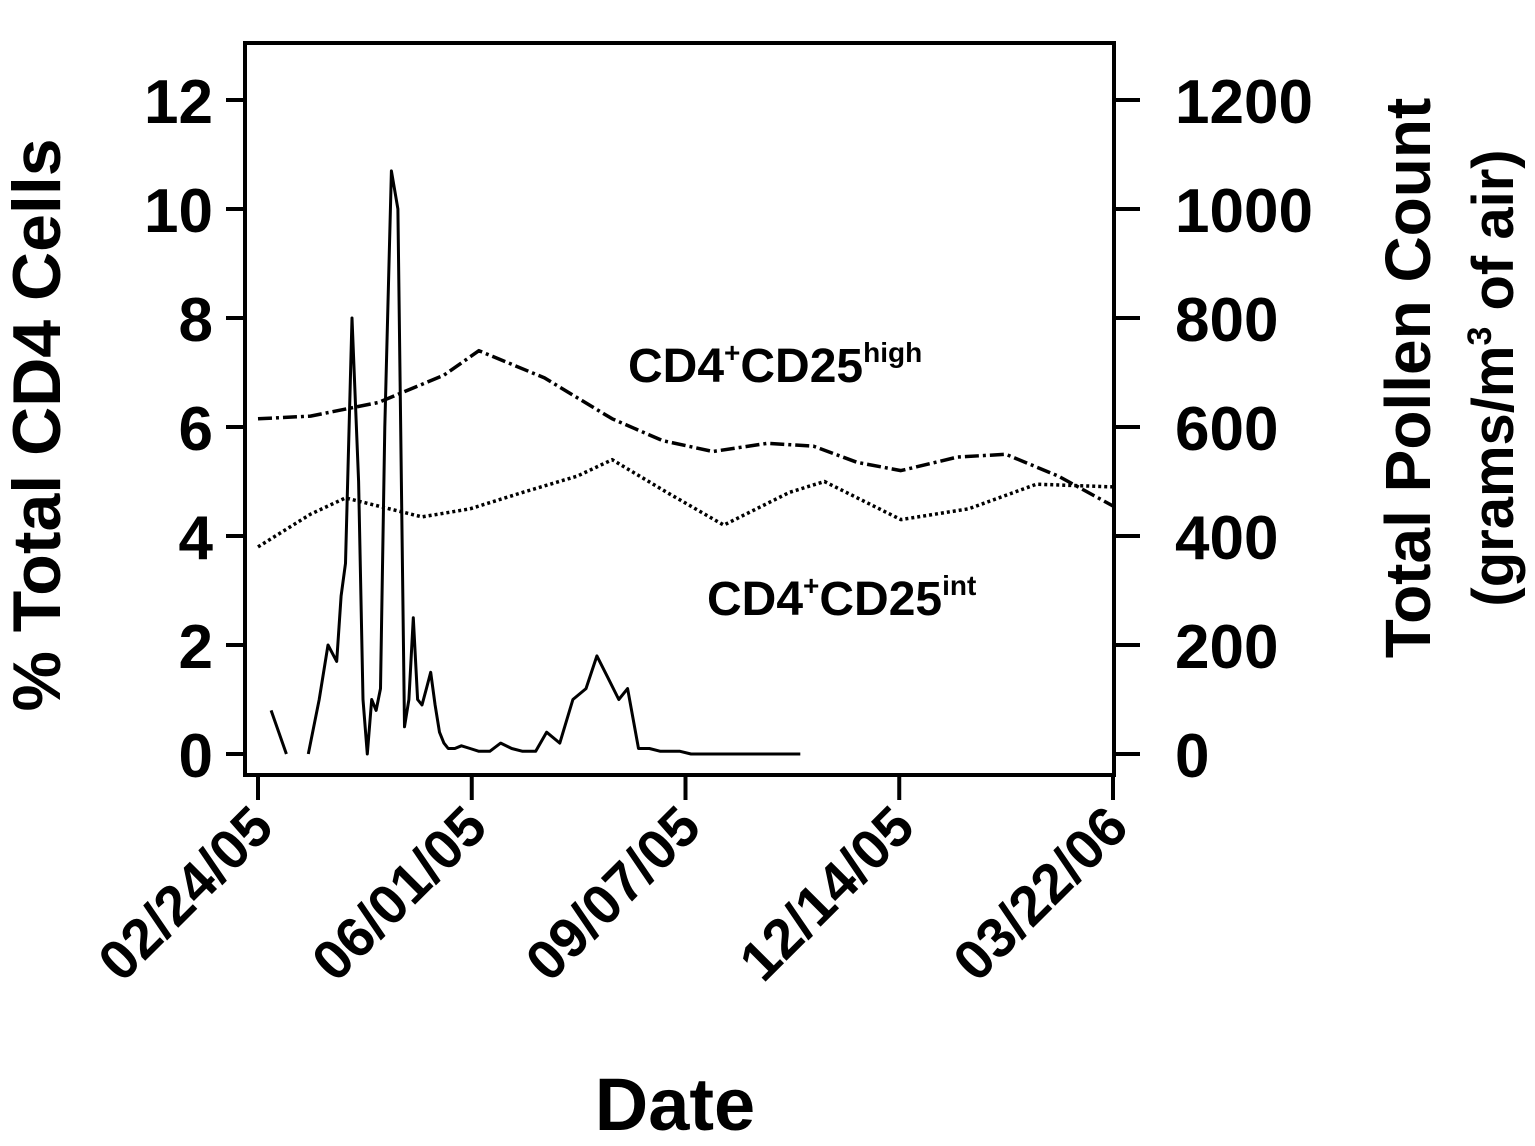  I want to click on annotation-high-plus: +, so click(732, 352).